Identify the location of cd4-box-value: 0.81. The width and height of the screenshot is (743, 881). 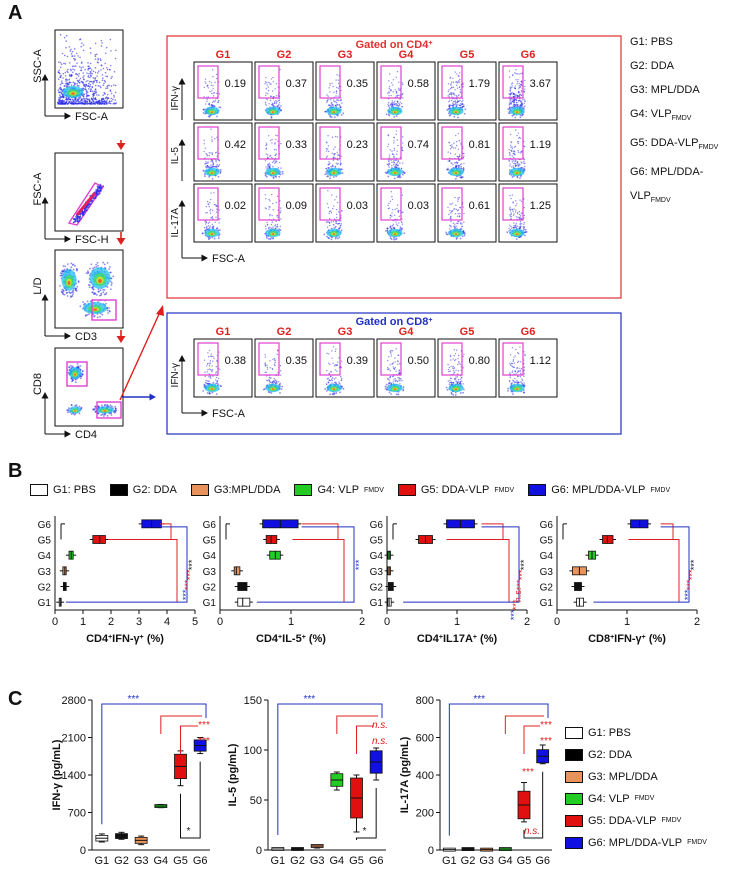
(479, 145).